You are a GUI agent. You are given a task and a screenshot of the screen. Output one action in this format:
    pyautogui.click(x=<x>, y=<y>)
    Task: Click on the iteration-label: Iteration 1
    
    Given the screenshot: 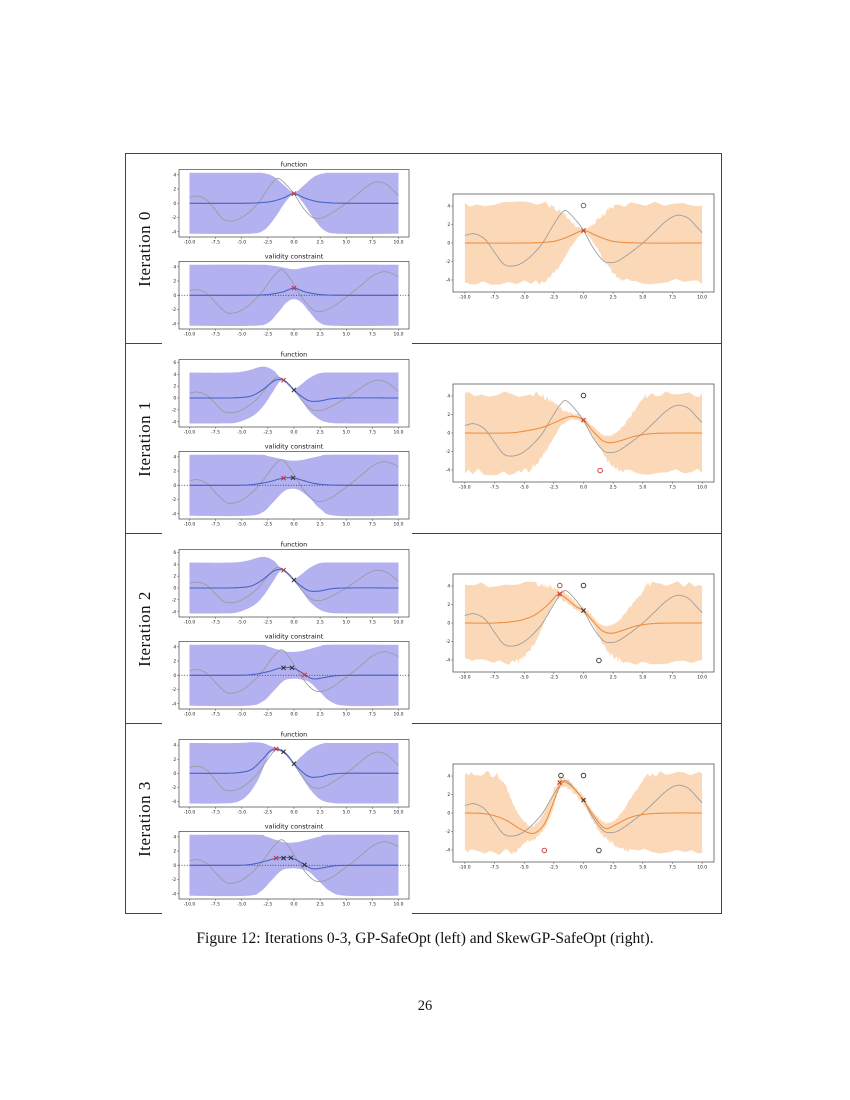 What is the action you would take?
    pyautogui.click(x=145, y=438)
    